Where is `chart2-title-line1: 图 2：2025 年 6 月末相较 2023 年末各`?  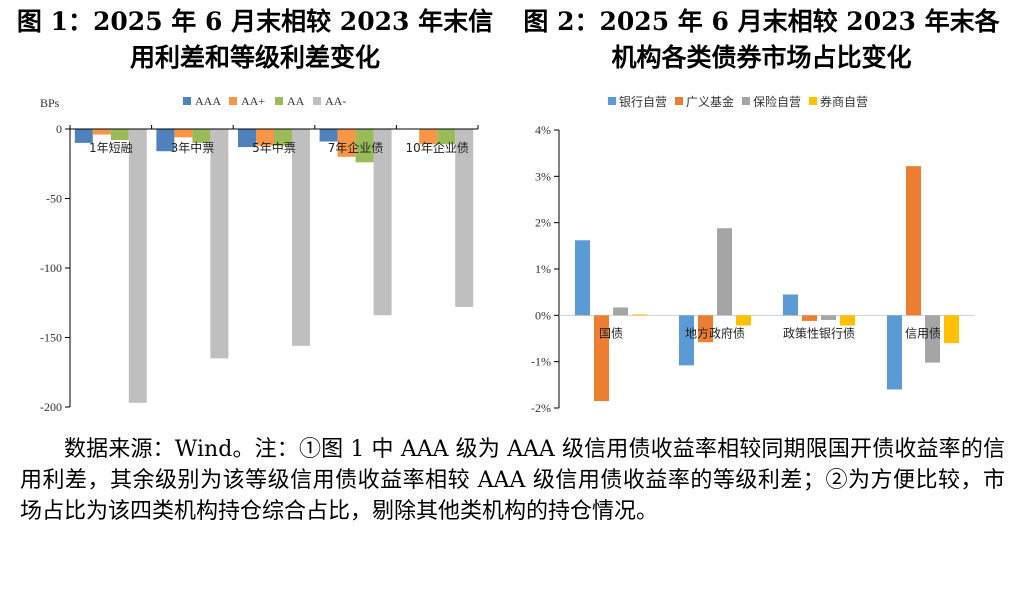
chart2-title-line1: 图 2：2025 年 6 月末相较 2023 年末各 is located at coordinates (761, 21).